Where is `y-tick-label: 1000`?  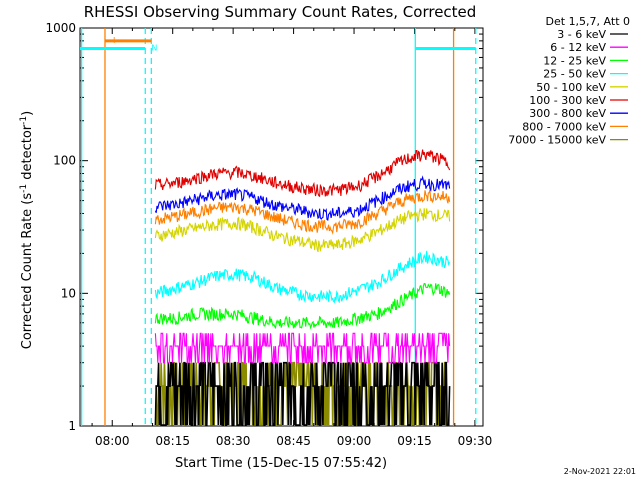 y-tick-label: 1000 is located at coordinates (60, 28).